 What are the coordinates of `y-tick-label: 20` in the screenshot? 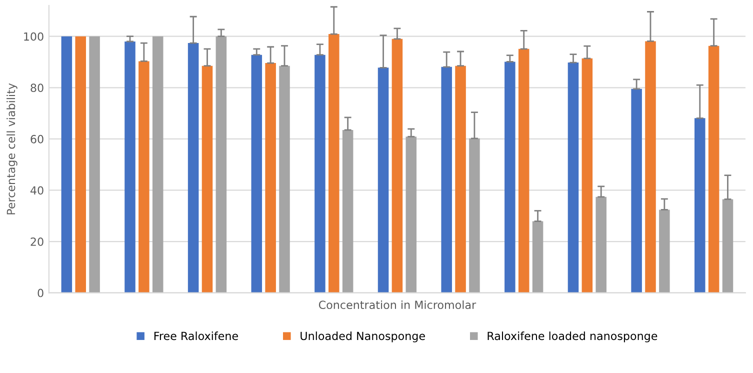 It's located at (37, 241).